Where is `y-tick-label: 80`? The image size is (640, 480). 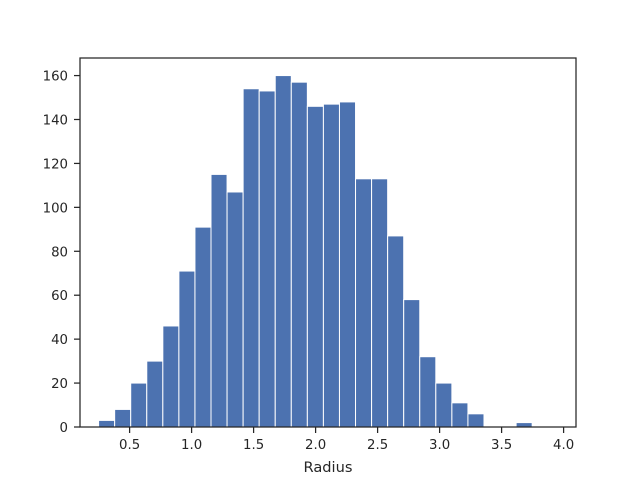 y-tick-label: 80 is located at coordinates (59, 252).